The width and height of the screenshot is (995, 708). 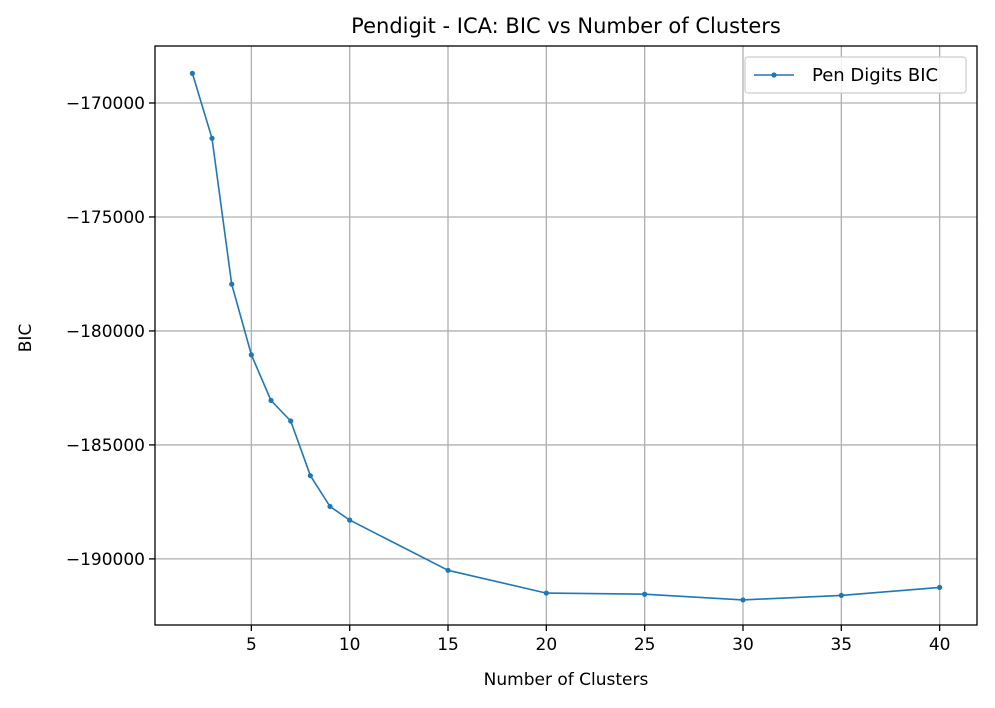 I want to click on x-tick-label: 15, so click(x=448, y=645).